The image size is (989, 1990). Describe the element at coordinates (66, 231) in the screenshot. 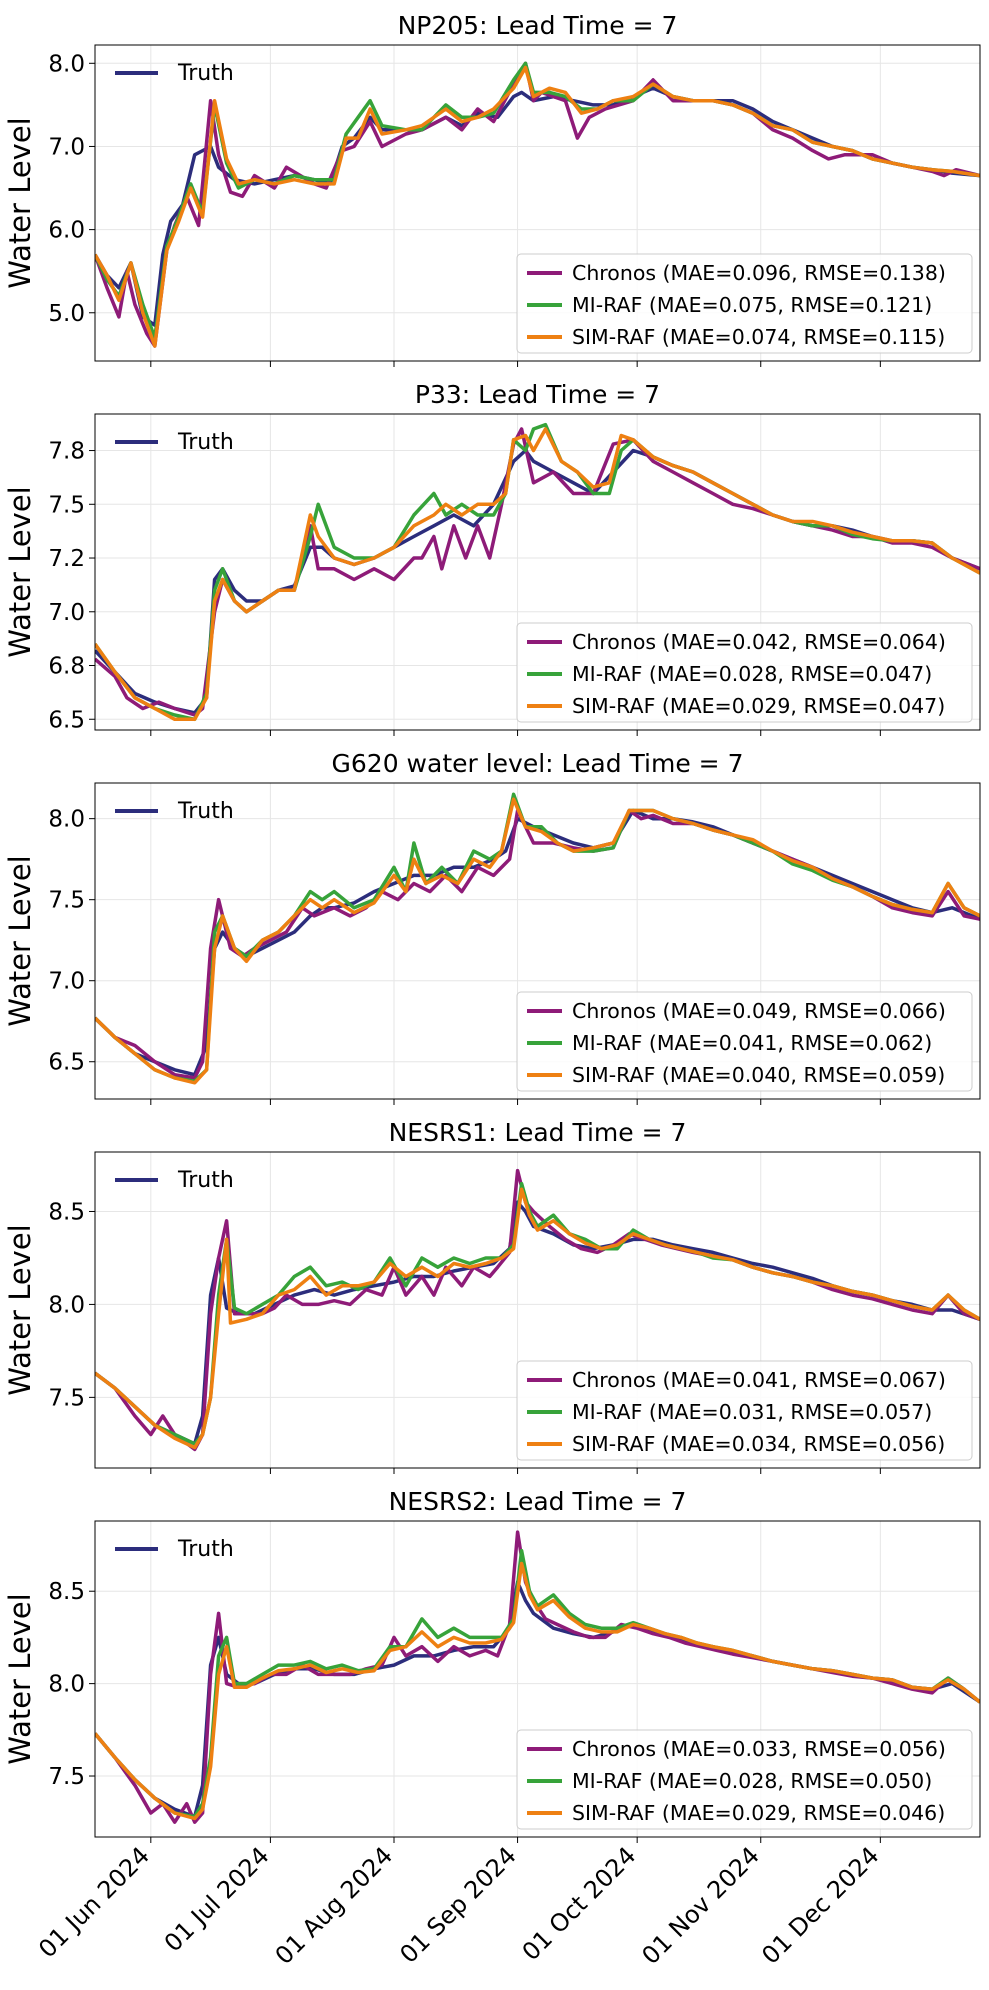

I see `y-tick-label: 6.0` at that location.